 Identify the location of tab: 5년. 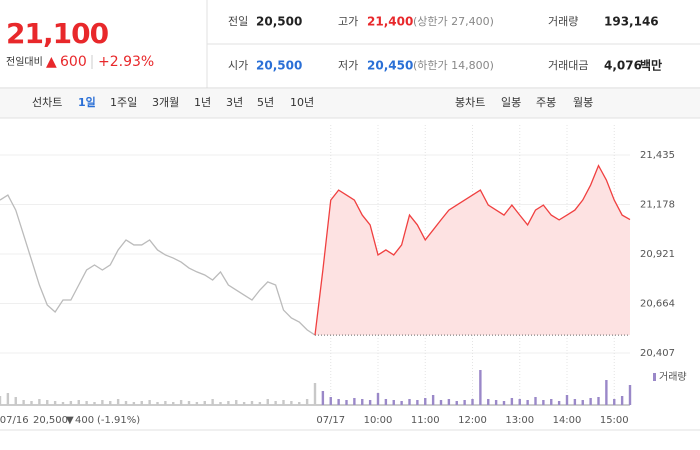
(265, 102).